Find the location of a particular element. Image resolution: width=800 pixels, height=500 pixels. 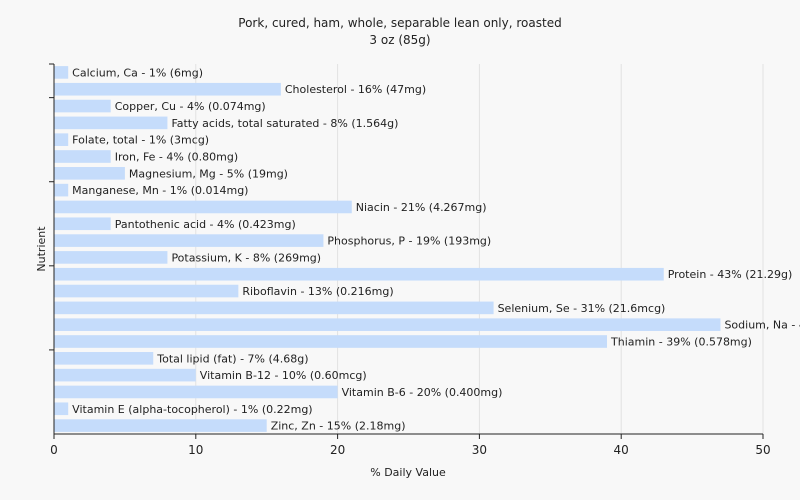

bar-label: Niacin - 21% (4.267mg) is located at coordinates (421, 207).